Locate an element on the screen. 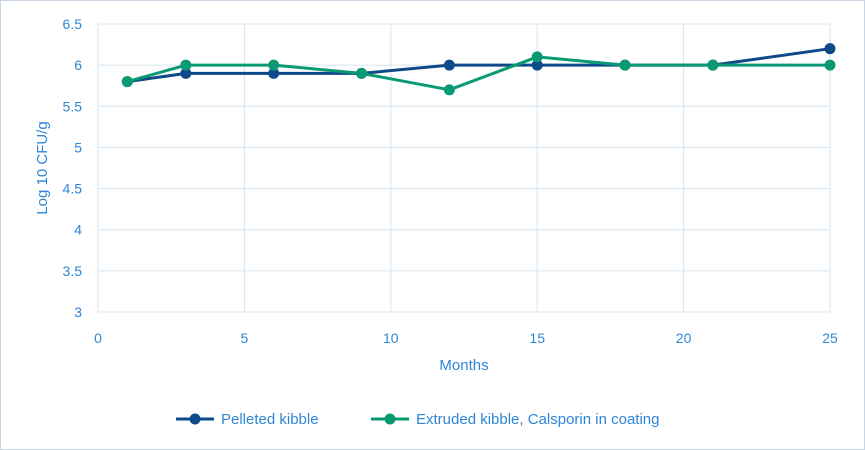 This screenshot has width=865, height=450. x-tick-label: 25 is located at coordinates (830, 338).